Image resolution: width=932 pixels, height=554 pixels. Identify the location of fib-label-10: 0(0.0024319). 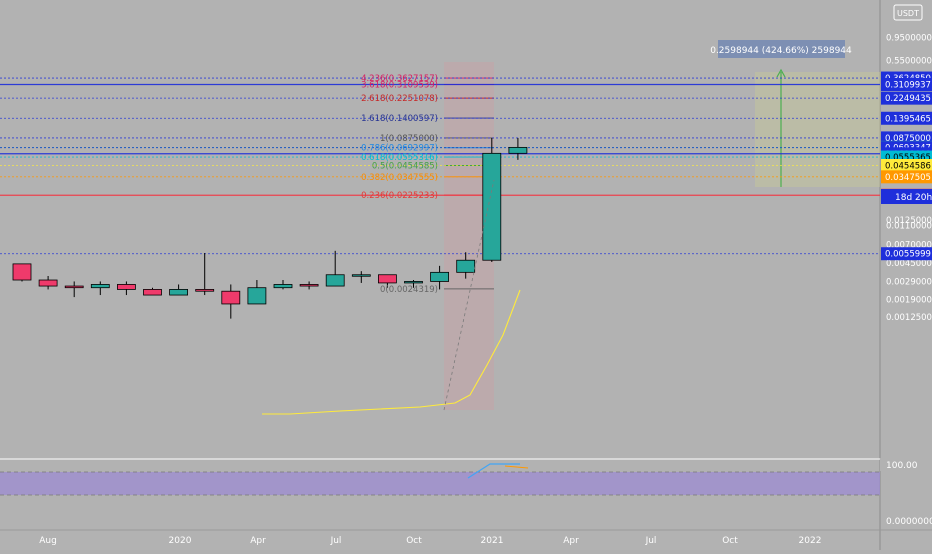
(409, 290).